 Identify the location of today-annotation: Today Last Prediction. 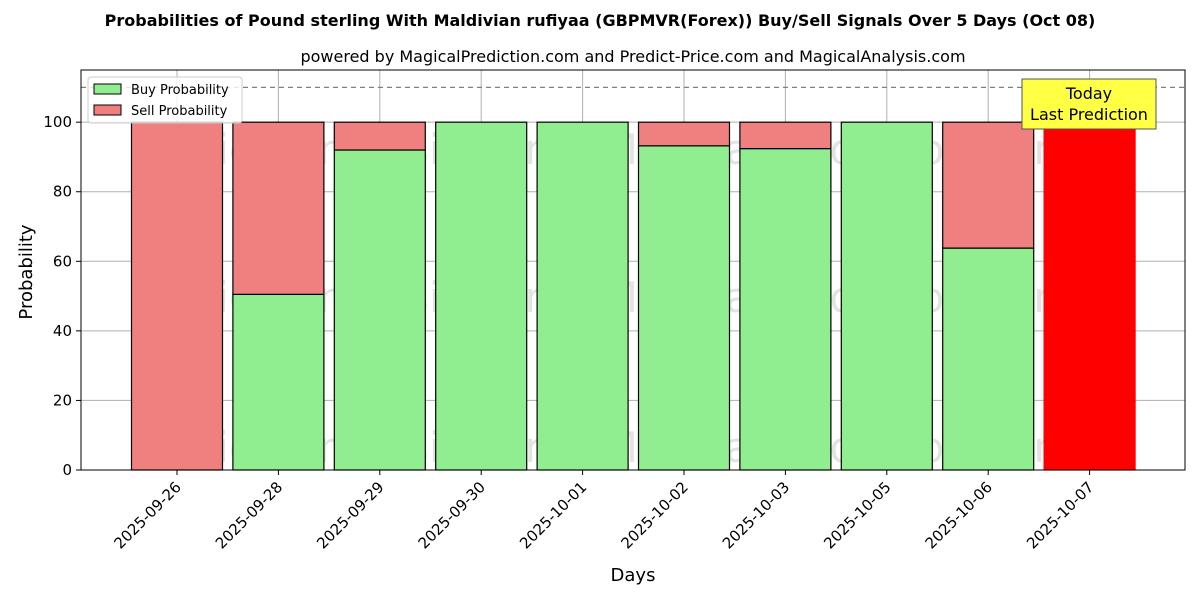
(1089, 104).